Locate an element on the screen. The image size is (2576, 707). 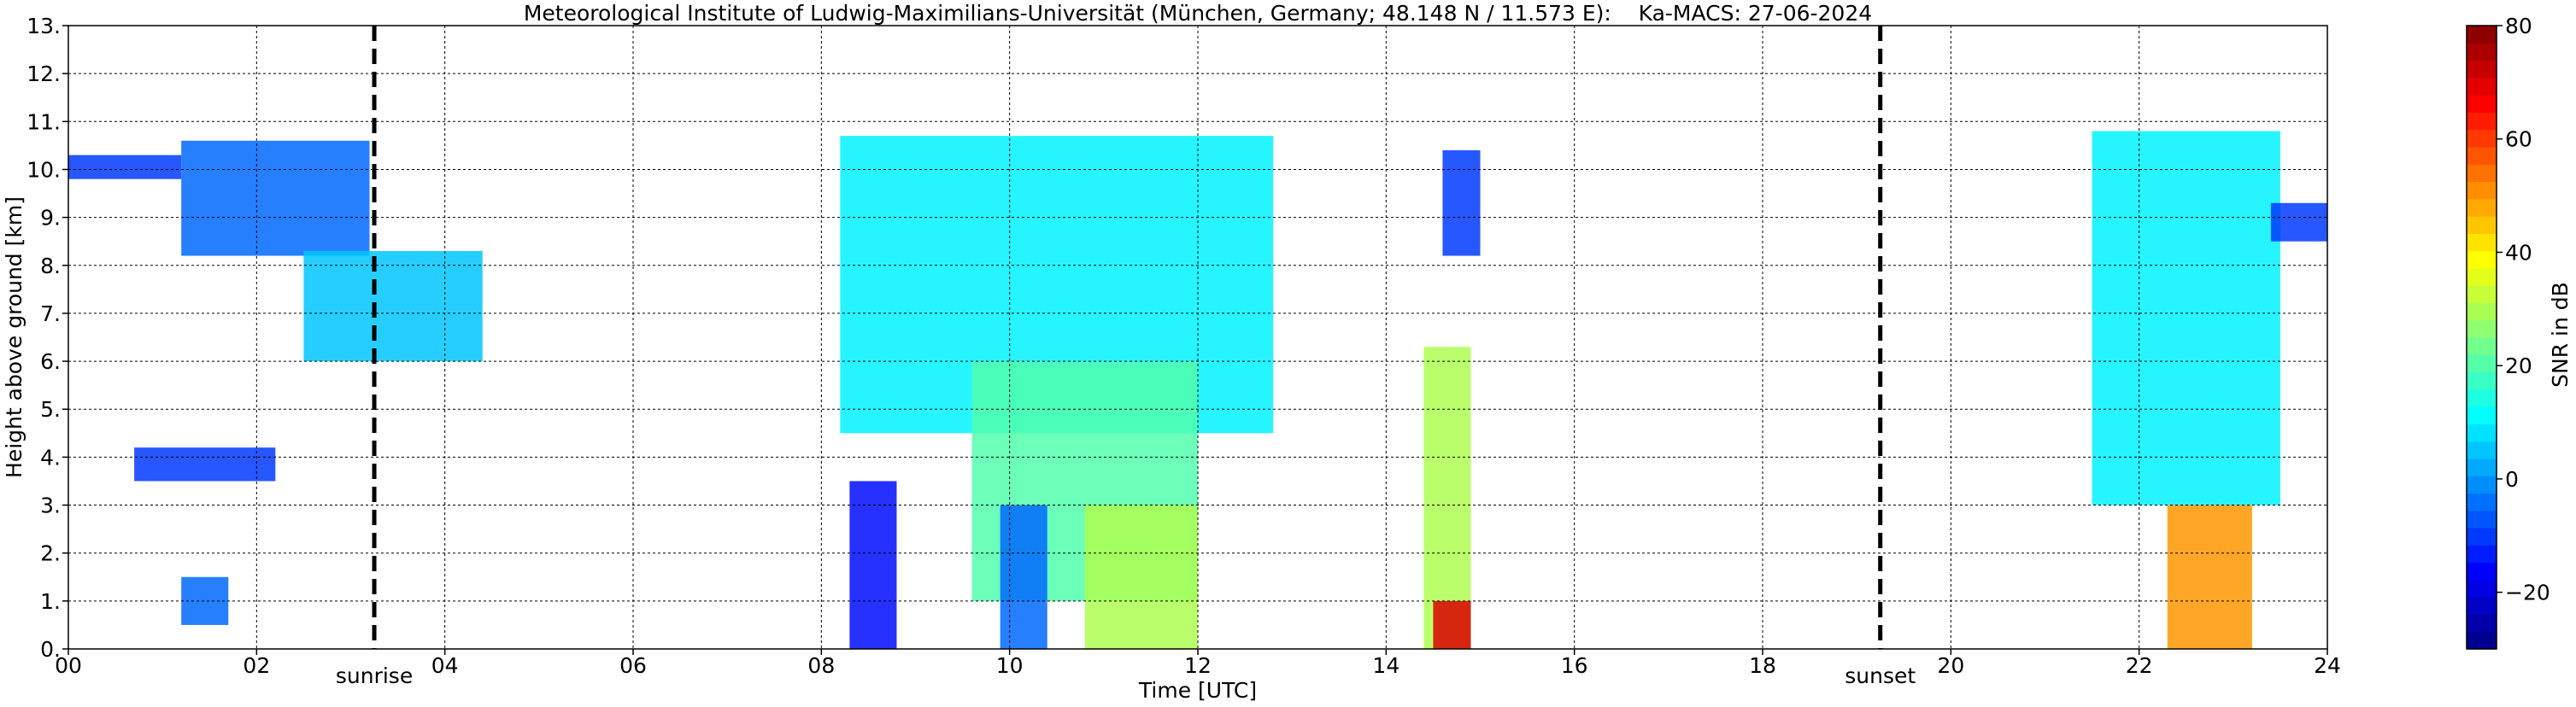
sun-marker-label: sunset is located at coordinates (1880, 676).